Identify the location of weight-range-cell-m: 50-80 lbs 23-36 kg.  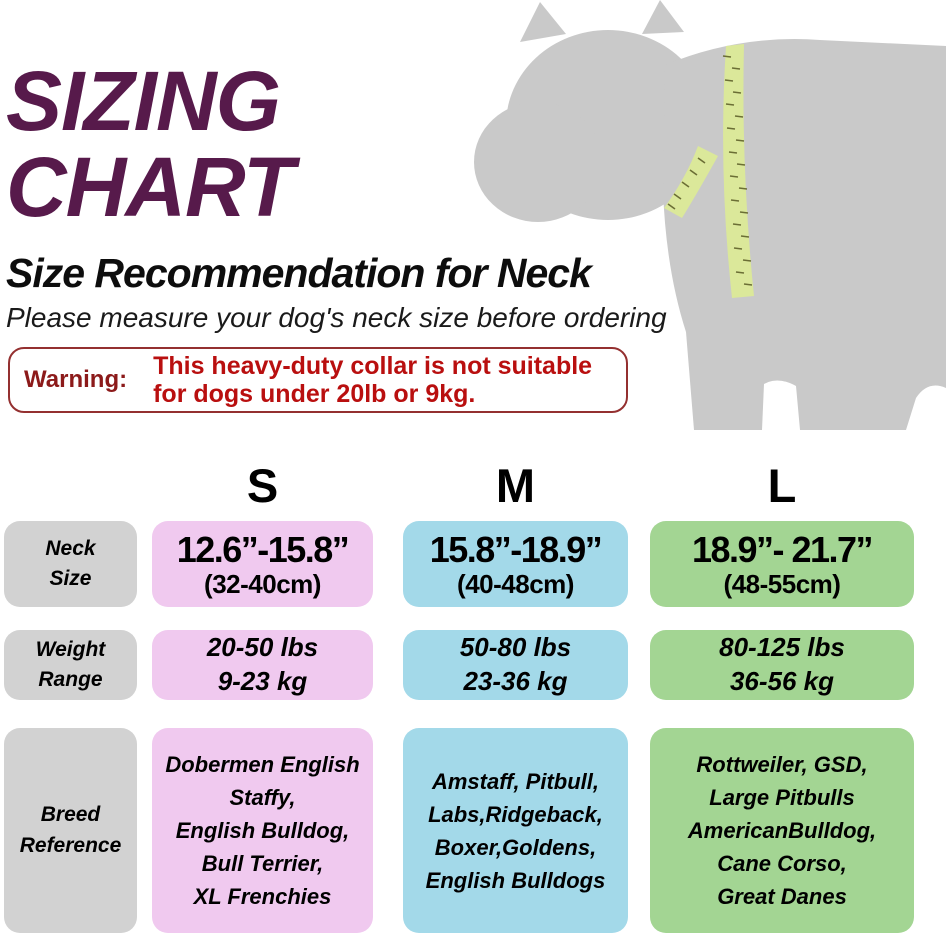
(515, 665).